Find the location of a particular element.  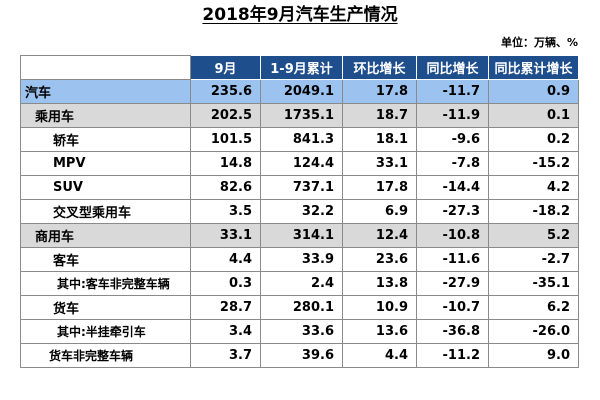

value-cell: 9.0 is located at coordinates (533, 355).